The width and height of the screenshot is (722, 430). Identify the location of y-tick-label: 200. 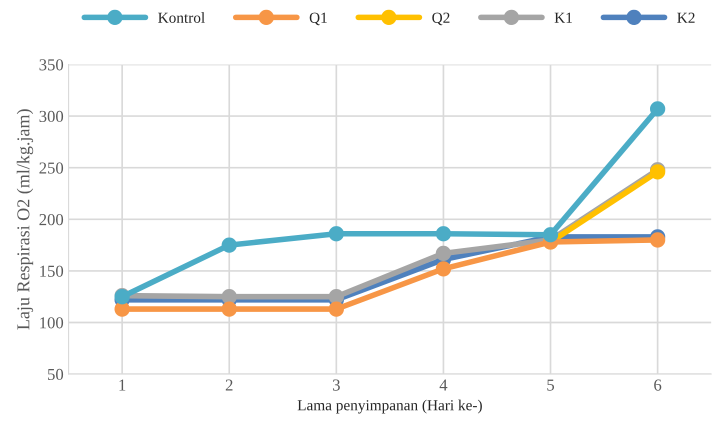
(51, 220).